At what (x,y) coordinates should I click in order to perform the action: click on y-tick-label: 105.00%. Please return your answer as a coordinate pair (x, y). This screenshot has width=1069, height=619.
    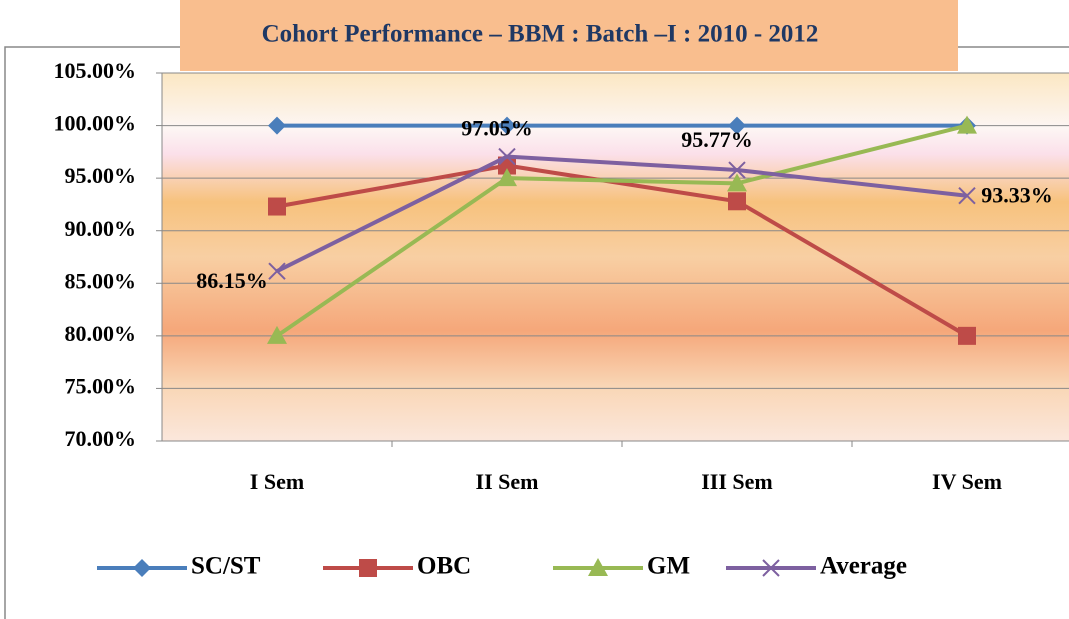
    Looking at the image, I should click on (95, 70).